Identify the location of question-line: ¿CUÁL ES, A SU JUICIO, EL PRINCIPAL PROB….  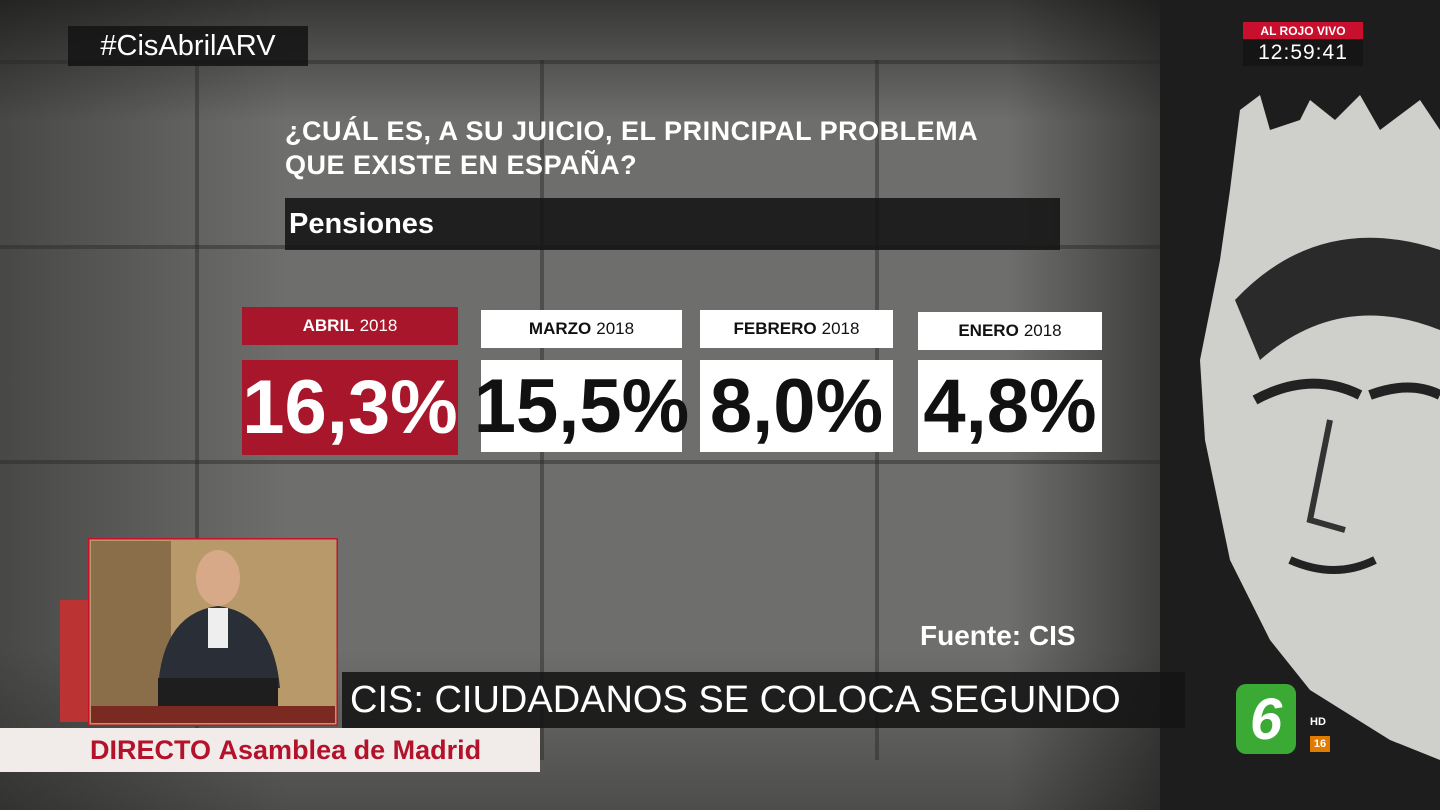
(632, 131).